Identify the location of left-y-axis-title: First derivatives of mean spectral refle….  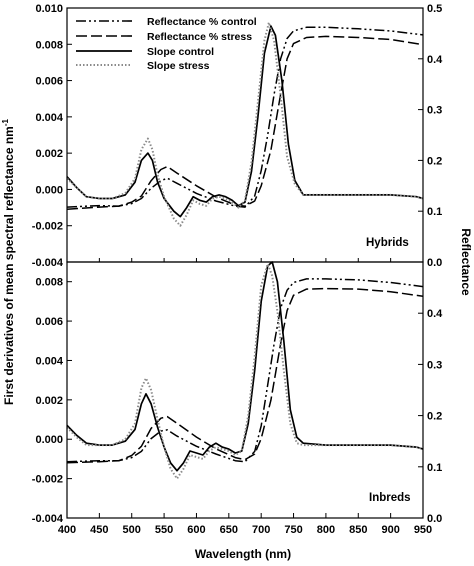
(8, 262).